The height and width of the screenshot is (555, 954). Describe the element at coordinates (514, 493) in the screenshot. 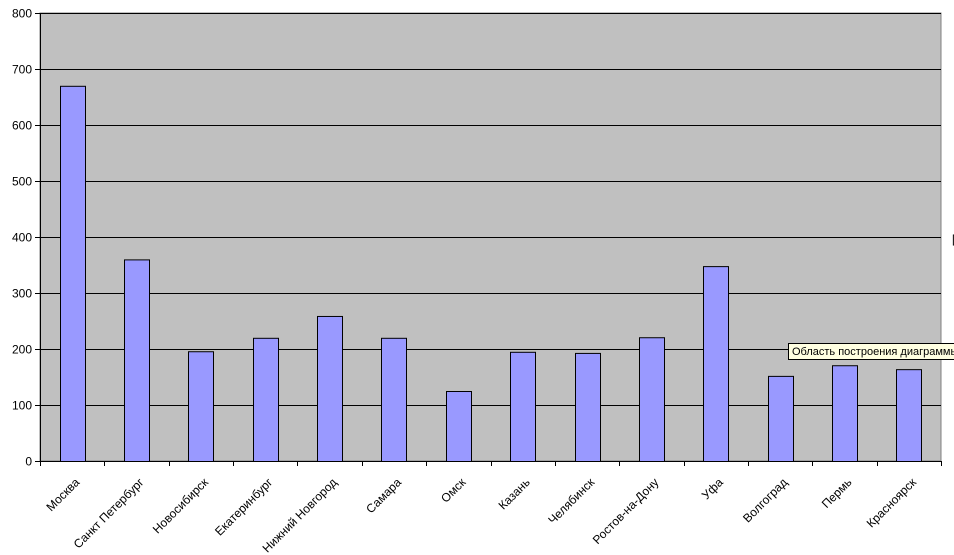

I see `x-tick-label: Казань` at that location.